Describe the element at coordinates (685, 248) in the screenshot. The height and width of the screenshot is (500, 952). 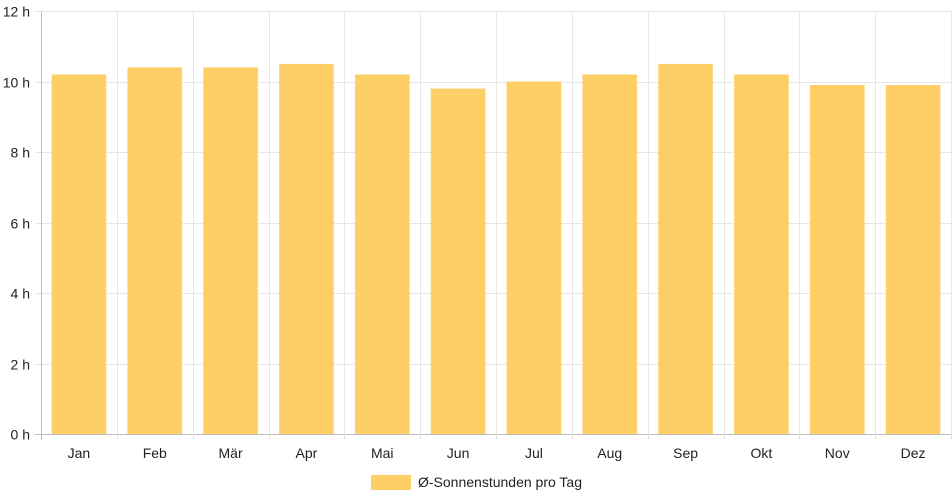
I see `bar-sep` at that location.